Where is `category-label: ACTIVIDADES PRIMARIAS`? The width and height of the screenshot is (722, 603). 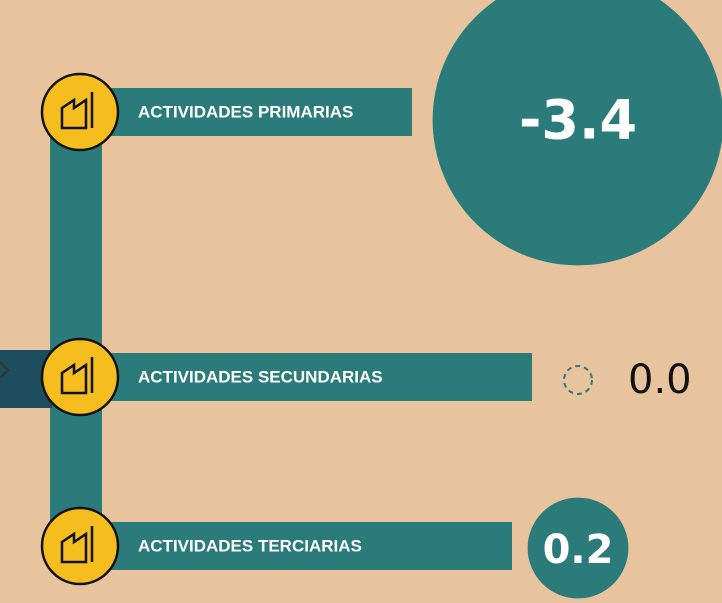 category-label: ACTIVIDADES PRIMARIAS is located at coordinates (245, 111).